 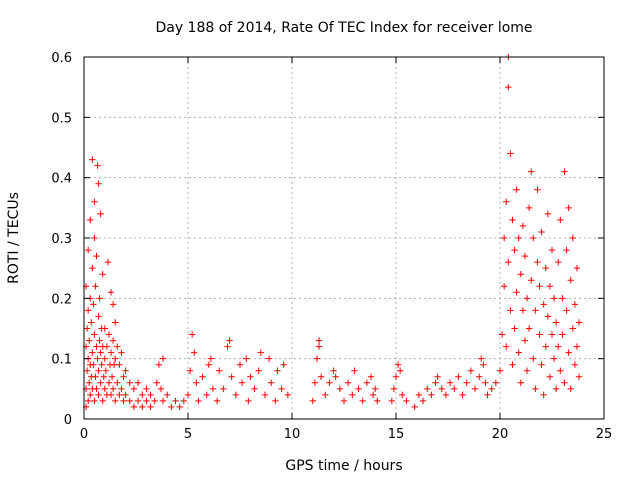 What do you see at coordinates (396, 434) in the screenshot?
I see `x-tick-label: 15` at bounding box center [396, 434].